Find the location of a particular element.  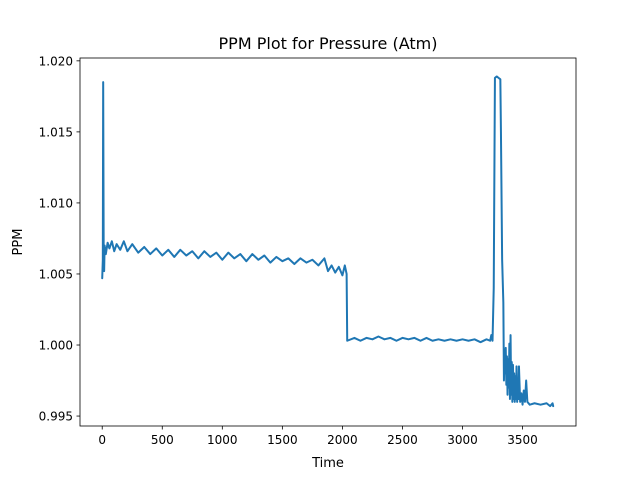

y-tick-label: 1.005 is located at coordinates (56, 274).